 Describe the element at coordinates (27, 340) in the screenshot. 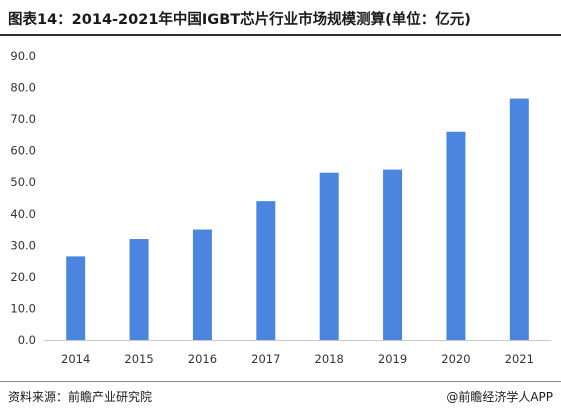

I see `y-tick-label: 0.0` at that location.